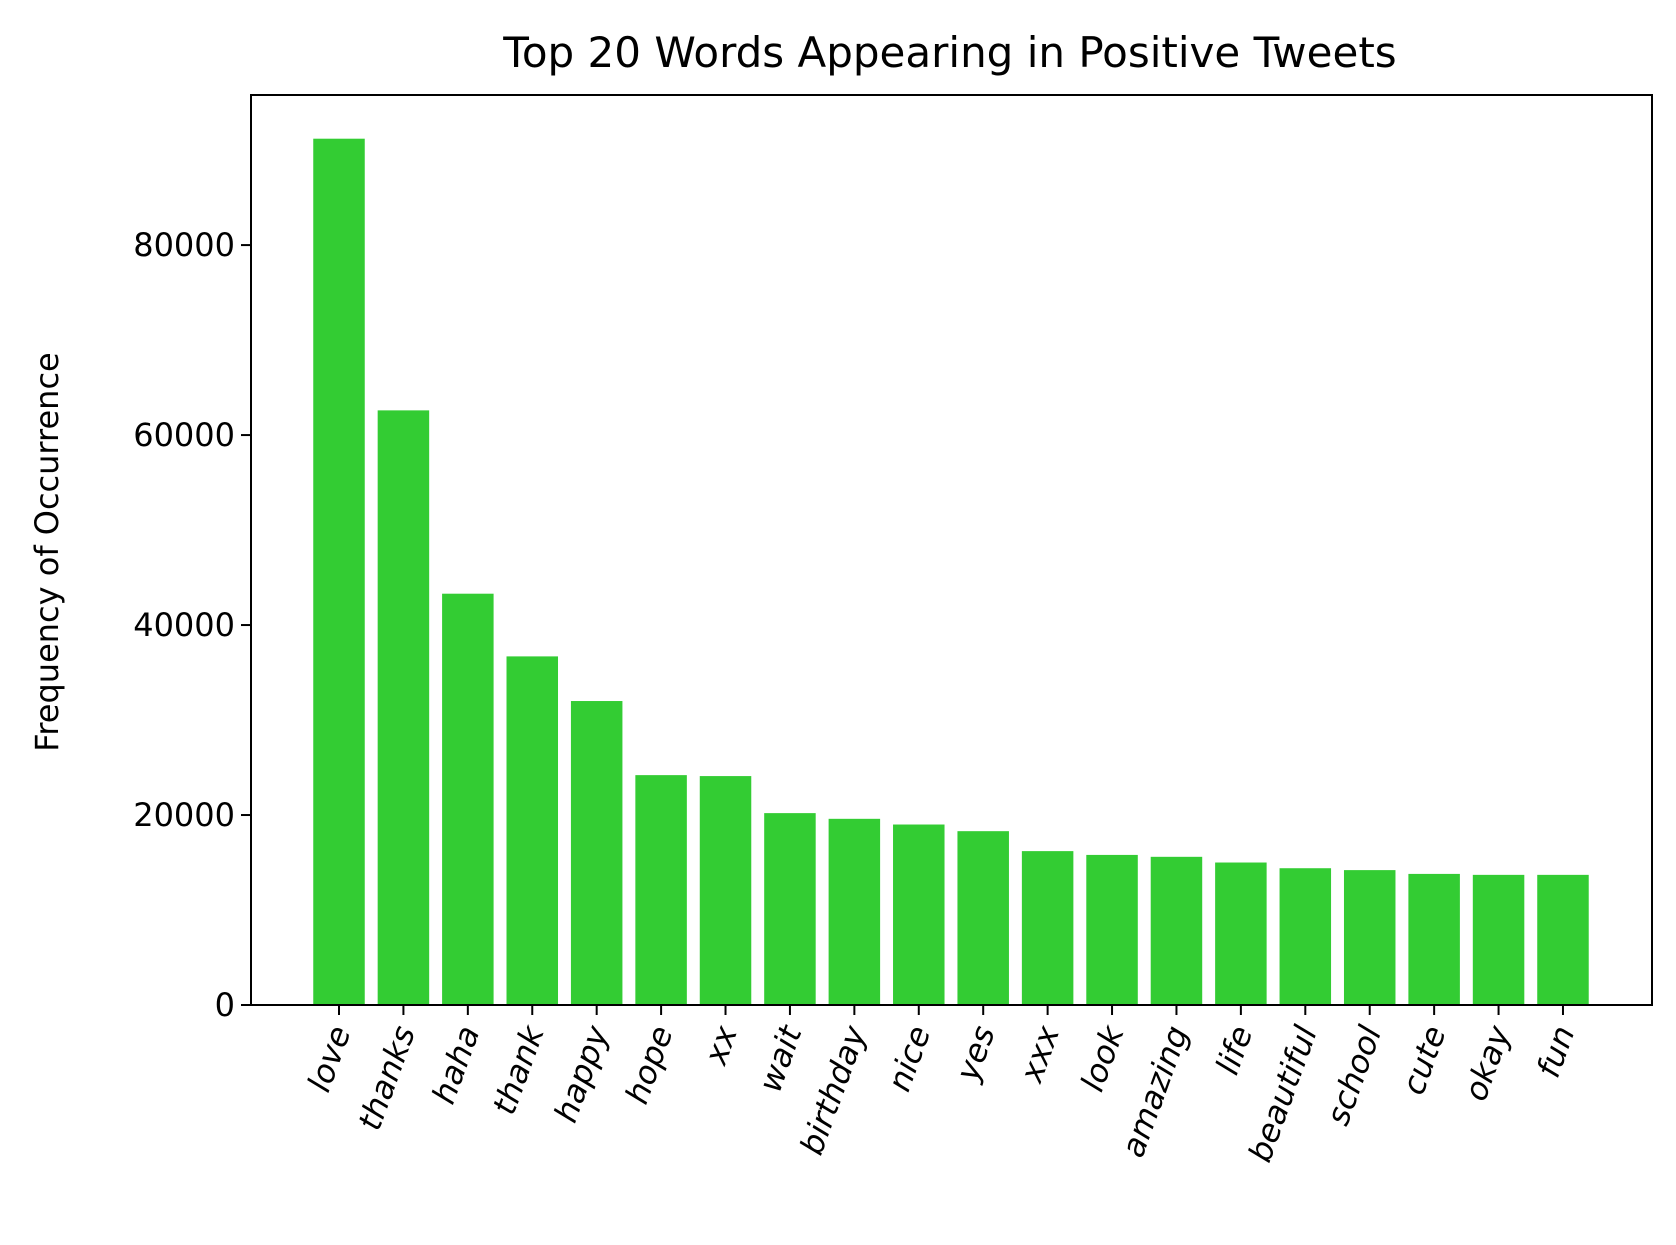  I want to click on y-tick-label: 40000, so click(184, 625).